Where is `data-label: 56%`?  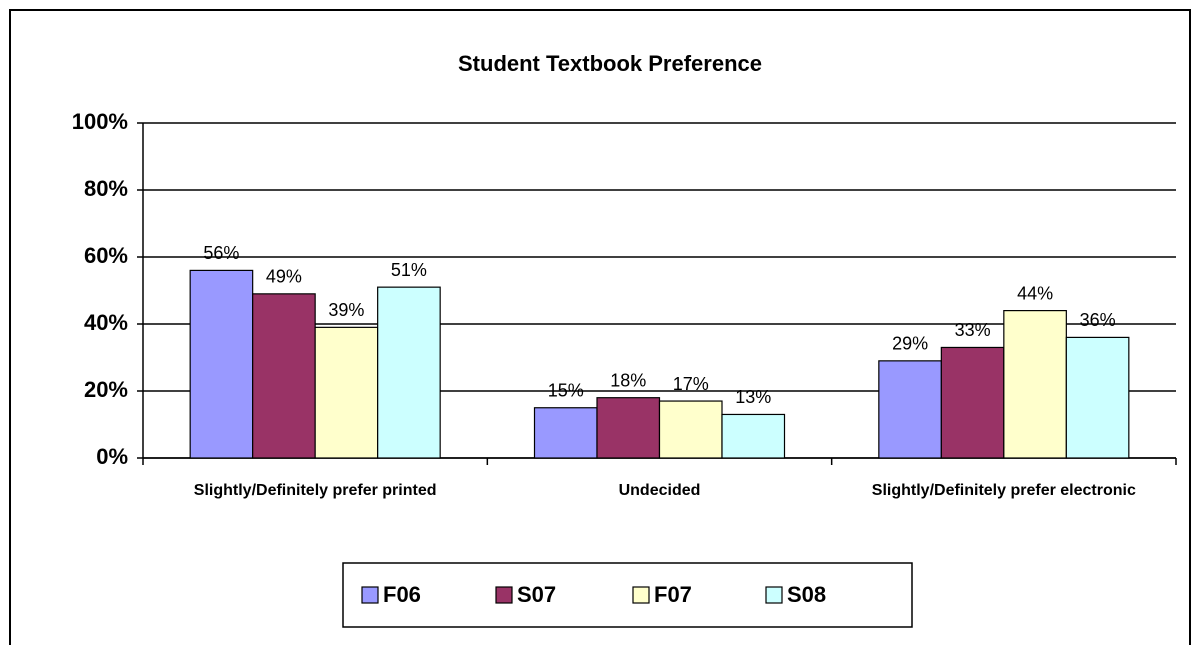
data-label: 56% is located at coordinates (221, 253).